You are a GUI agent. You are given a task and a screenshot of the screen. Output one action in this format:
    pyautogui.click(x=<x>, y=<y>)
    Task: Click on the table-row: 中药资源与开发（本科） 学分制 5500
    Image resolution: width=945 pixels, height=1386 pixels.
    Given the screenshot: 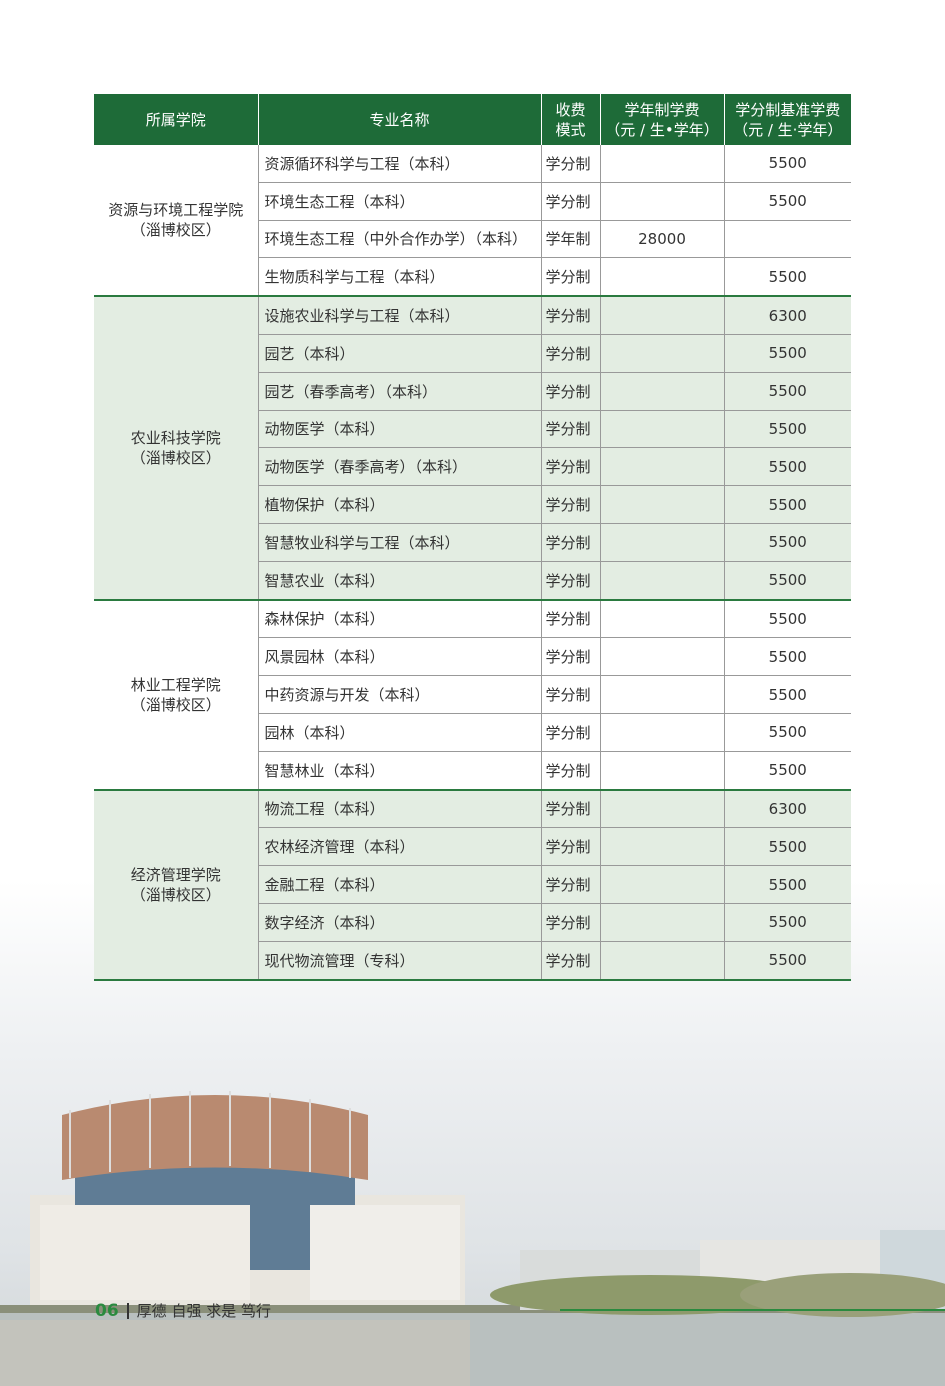 What is the action you would take?
    pyautogui.click(x=472, y=694)
    